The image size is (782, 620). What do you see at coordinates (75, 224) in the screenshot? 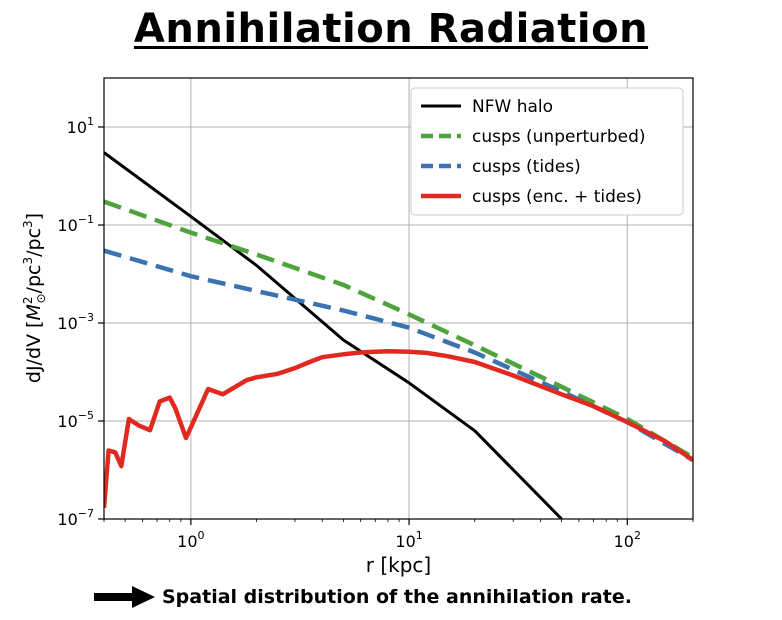
I see `y-tick-label: 10⁻¹` at bounding box center [75, 224].